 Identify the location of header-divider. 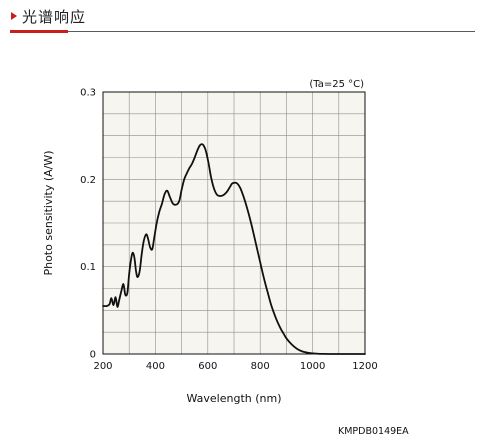
(242, 31).